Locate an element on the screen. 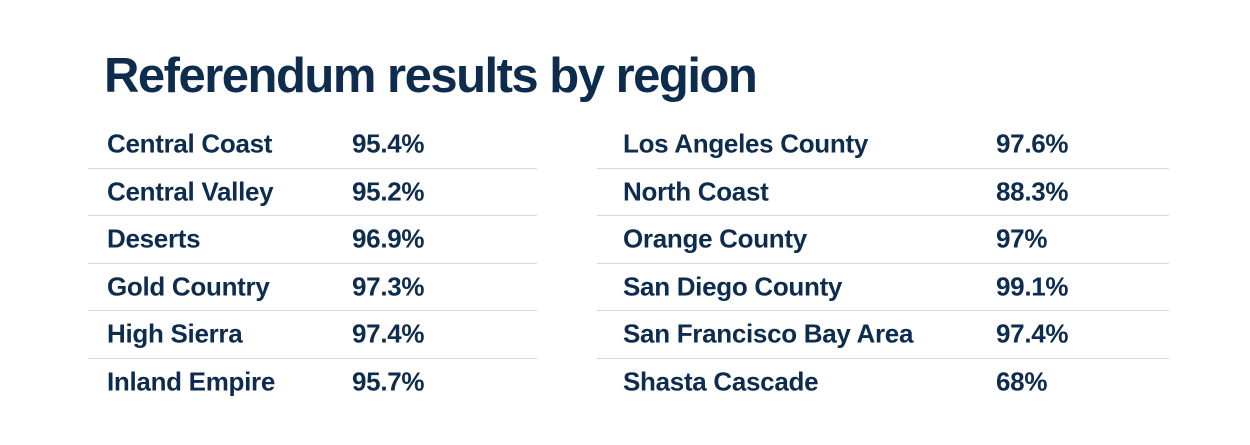  table-row: Central Valley 95.2% is located at coordinates (312, 192).